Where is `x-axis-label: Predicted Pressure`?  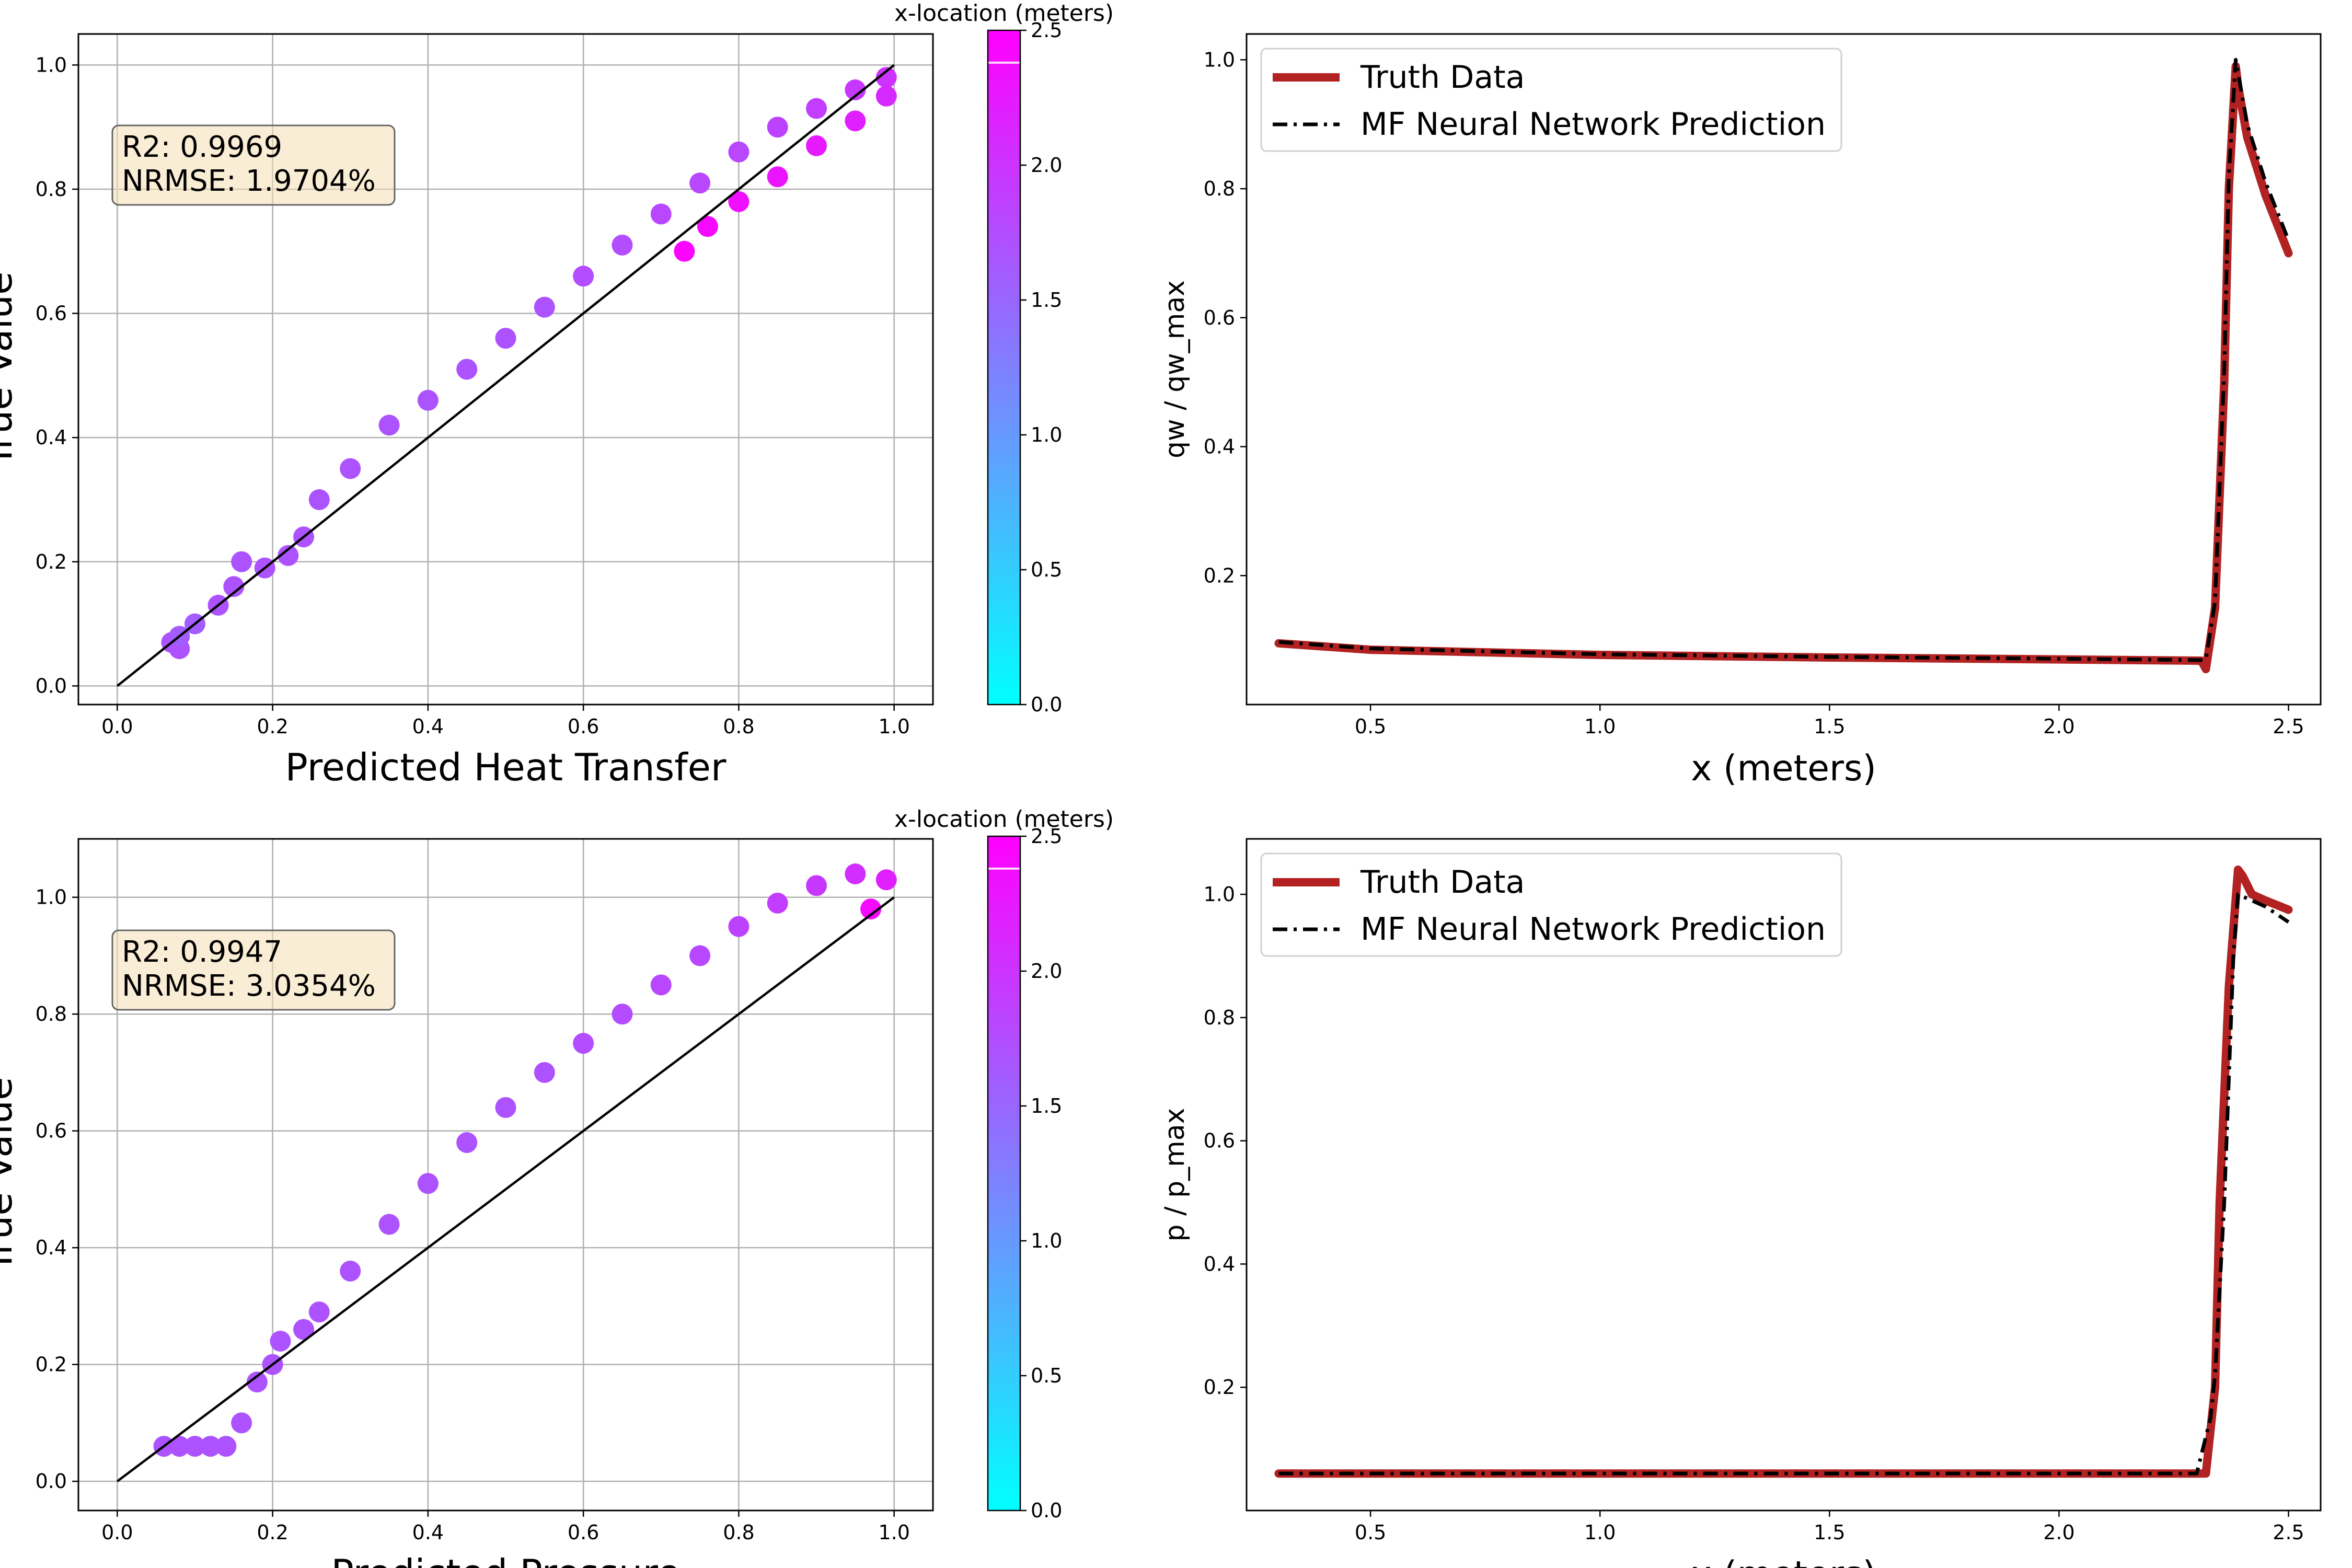 x-axis-label: Predicted Pressure is located at coordinates (505, 1559).